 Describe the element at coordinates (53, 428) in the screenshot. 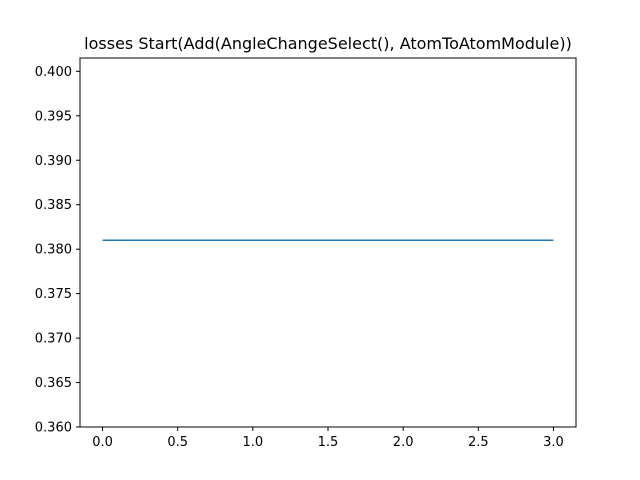

I see `y-tick-label: 0.360` at that location.